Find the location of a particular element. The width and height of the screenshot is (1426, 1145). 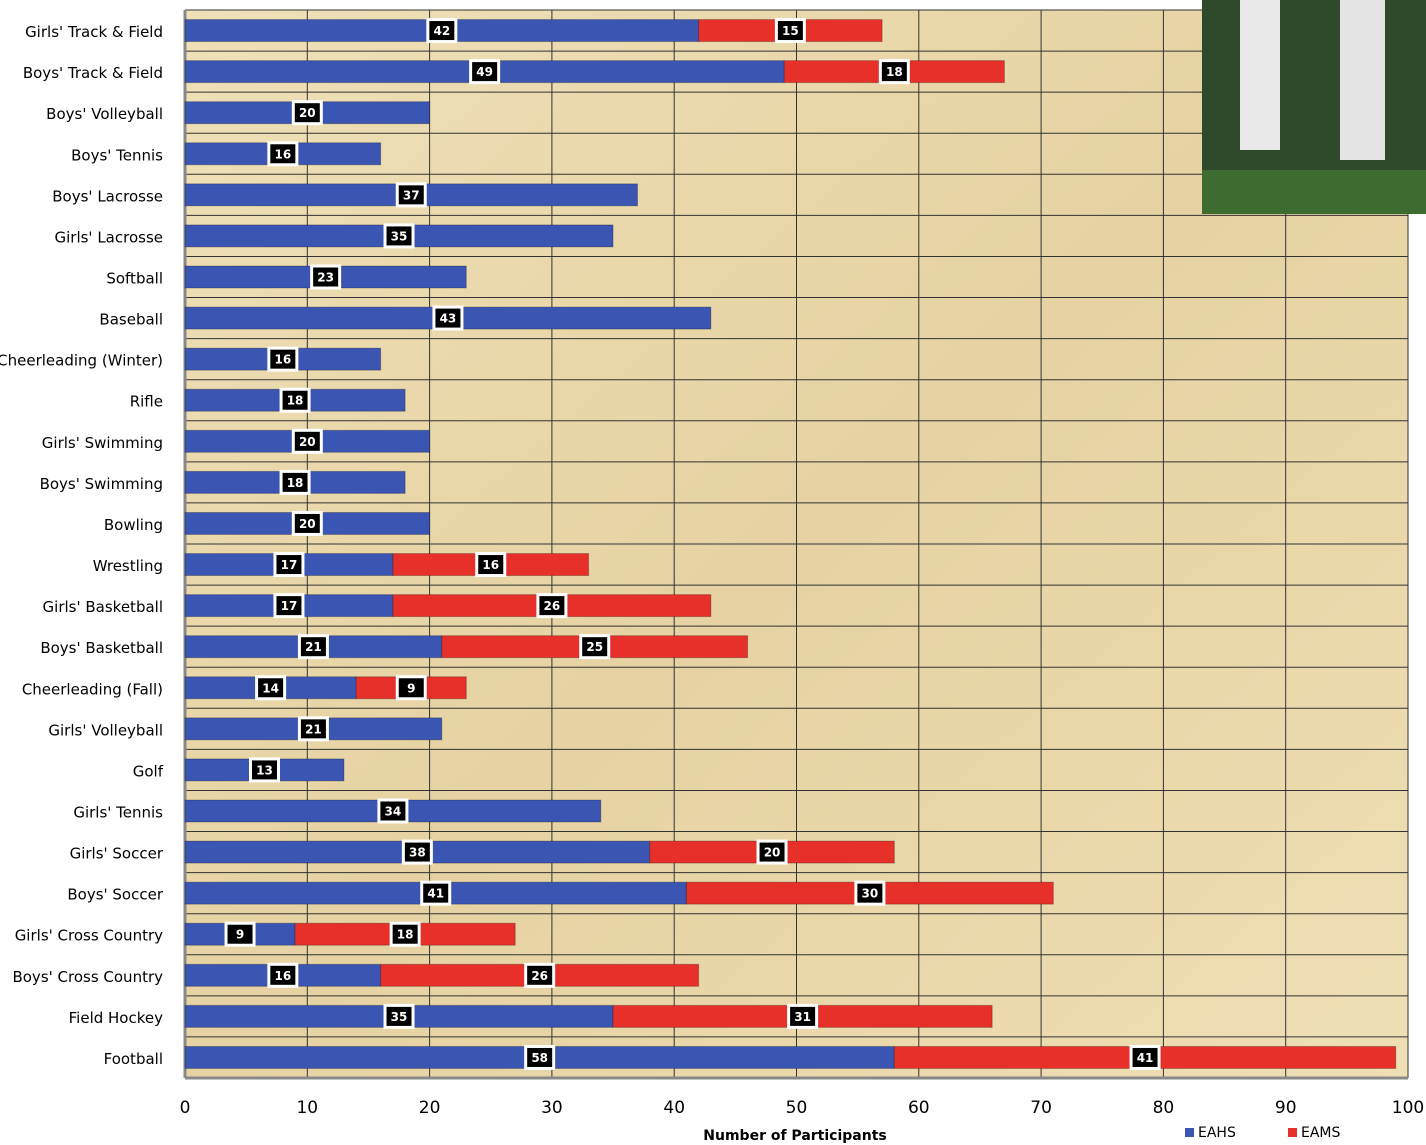

x-tick-label: 90 is located at coordinates (1286, 1108).